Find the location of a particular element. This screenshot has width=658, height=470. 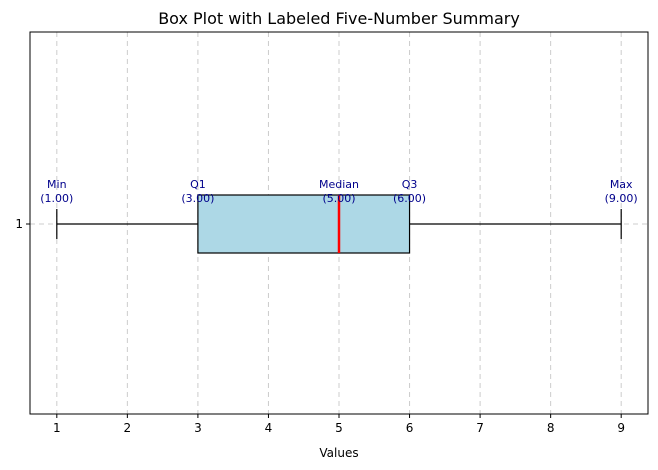

iqr-box is located at coordinates (304, 224).